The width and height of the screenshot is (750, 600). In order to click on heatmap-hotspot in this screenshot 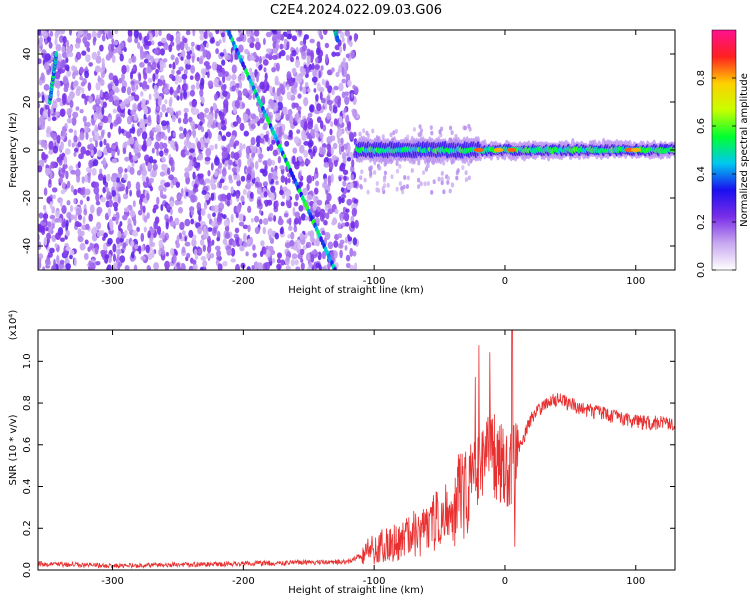, I will do `click(635, 150)`.